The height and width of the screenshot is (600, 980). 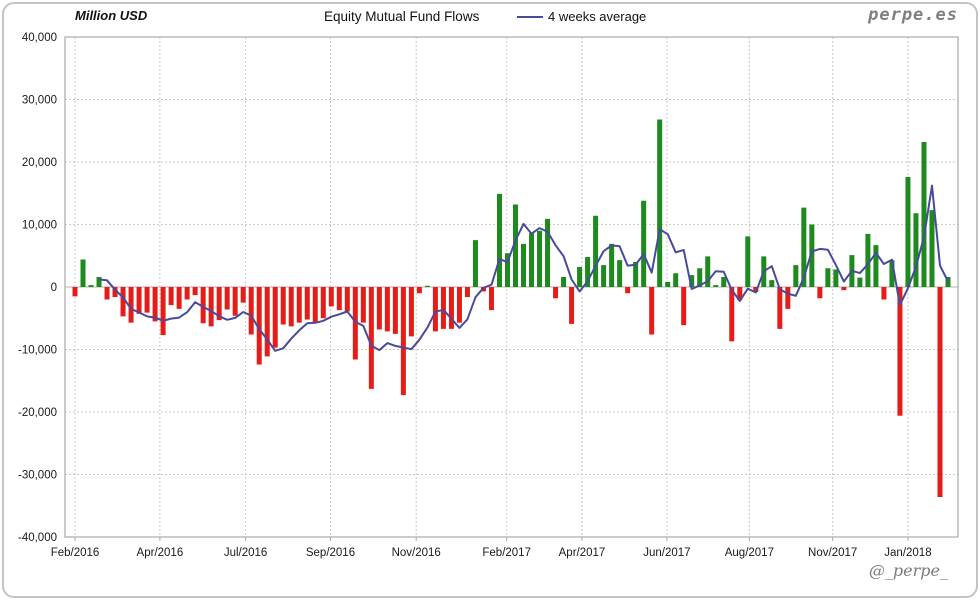 I want to click on x-tick-label: Nov/2016, so click(x=416, y=553).